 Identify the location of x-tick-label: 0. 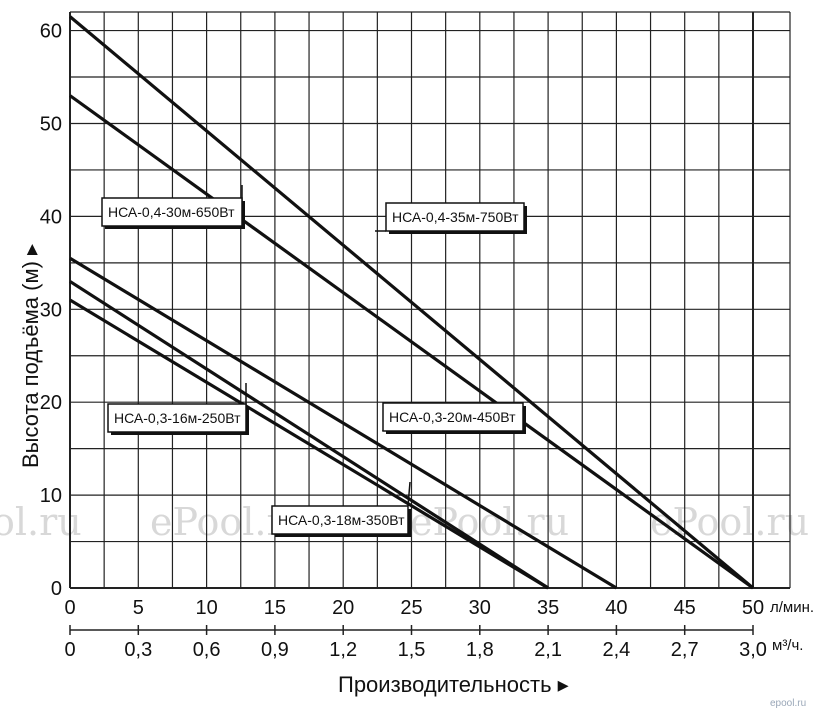
(69, 608).